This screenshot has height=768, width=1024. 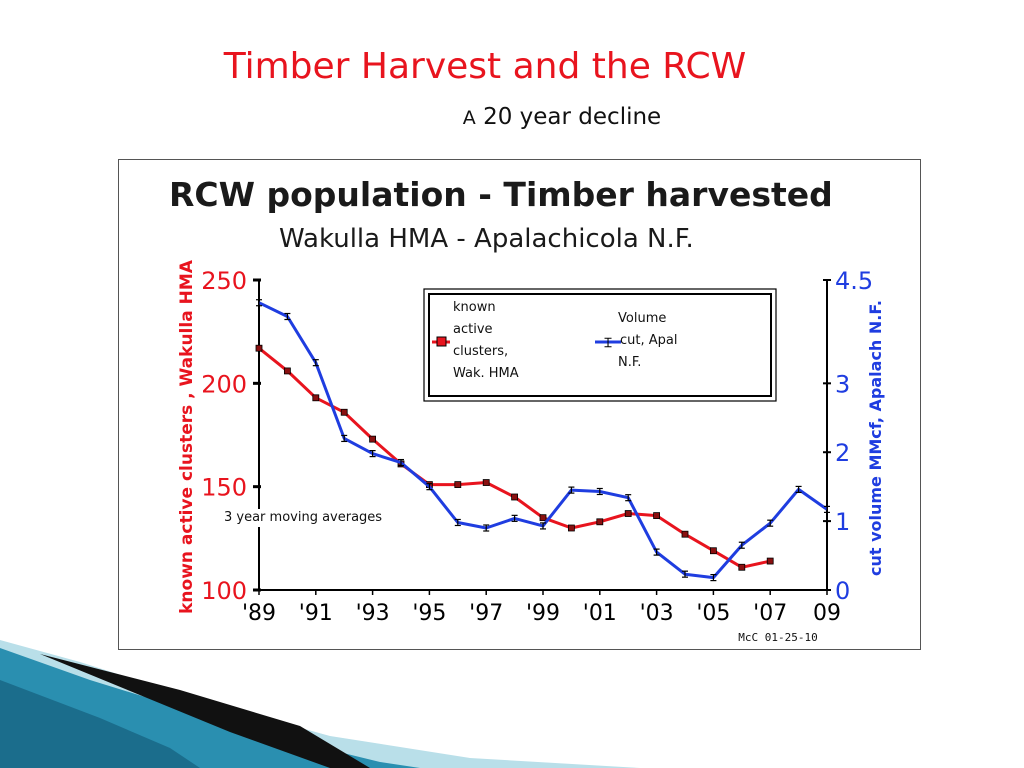 I want to click on y-left-tick-label: 200, so click(x=224, y=384).